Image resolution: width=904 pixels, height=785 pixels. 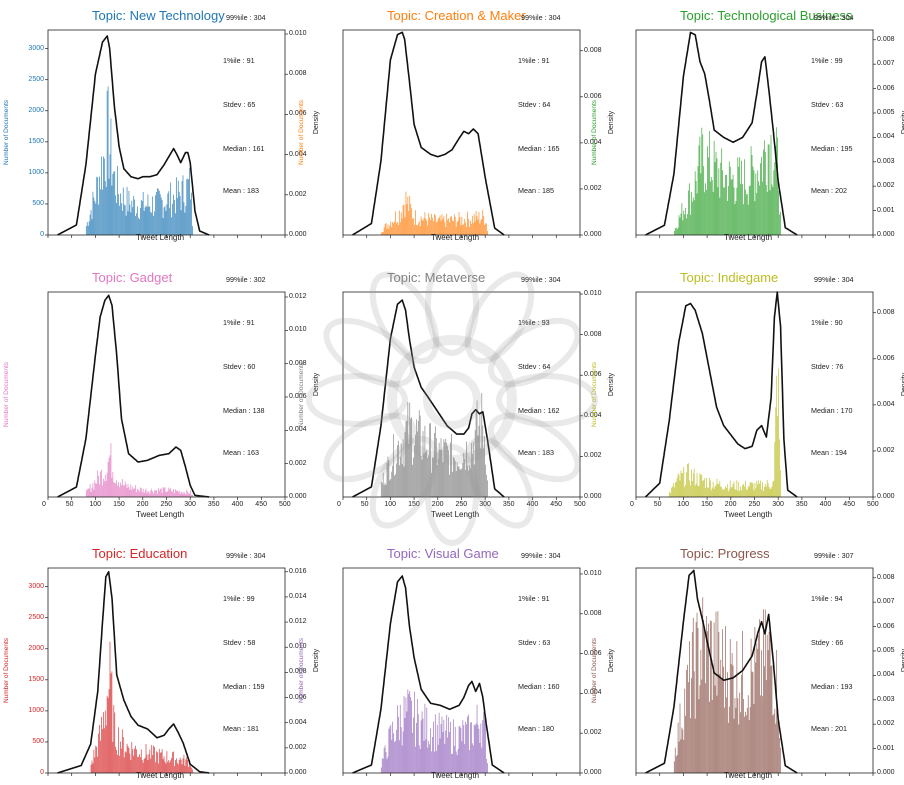 I want to click on x-tick-label: 250, so click(x=166, y=504).